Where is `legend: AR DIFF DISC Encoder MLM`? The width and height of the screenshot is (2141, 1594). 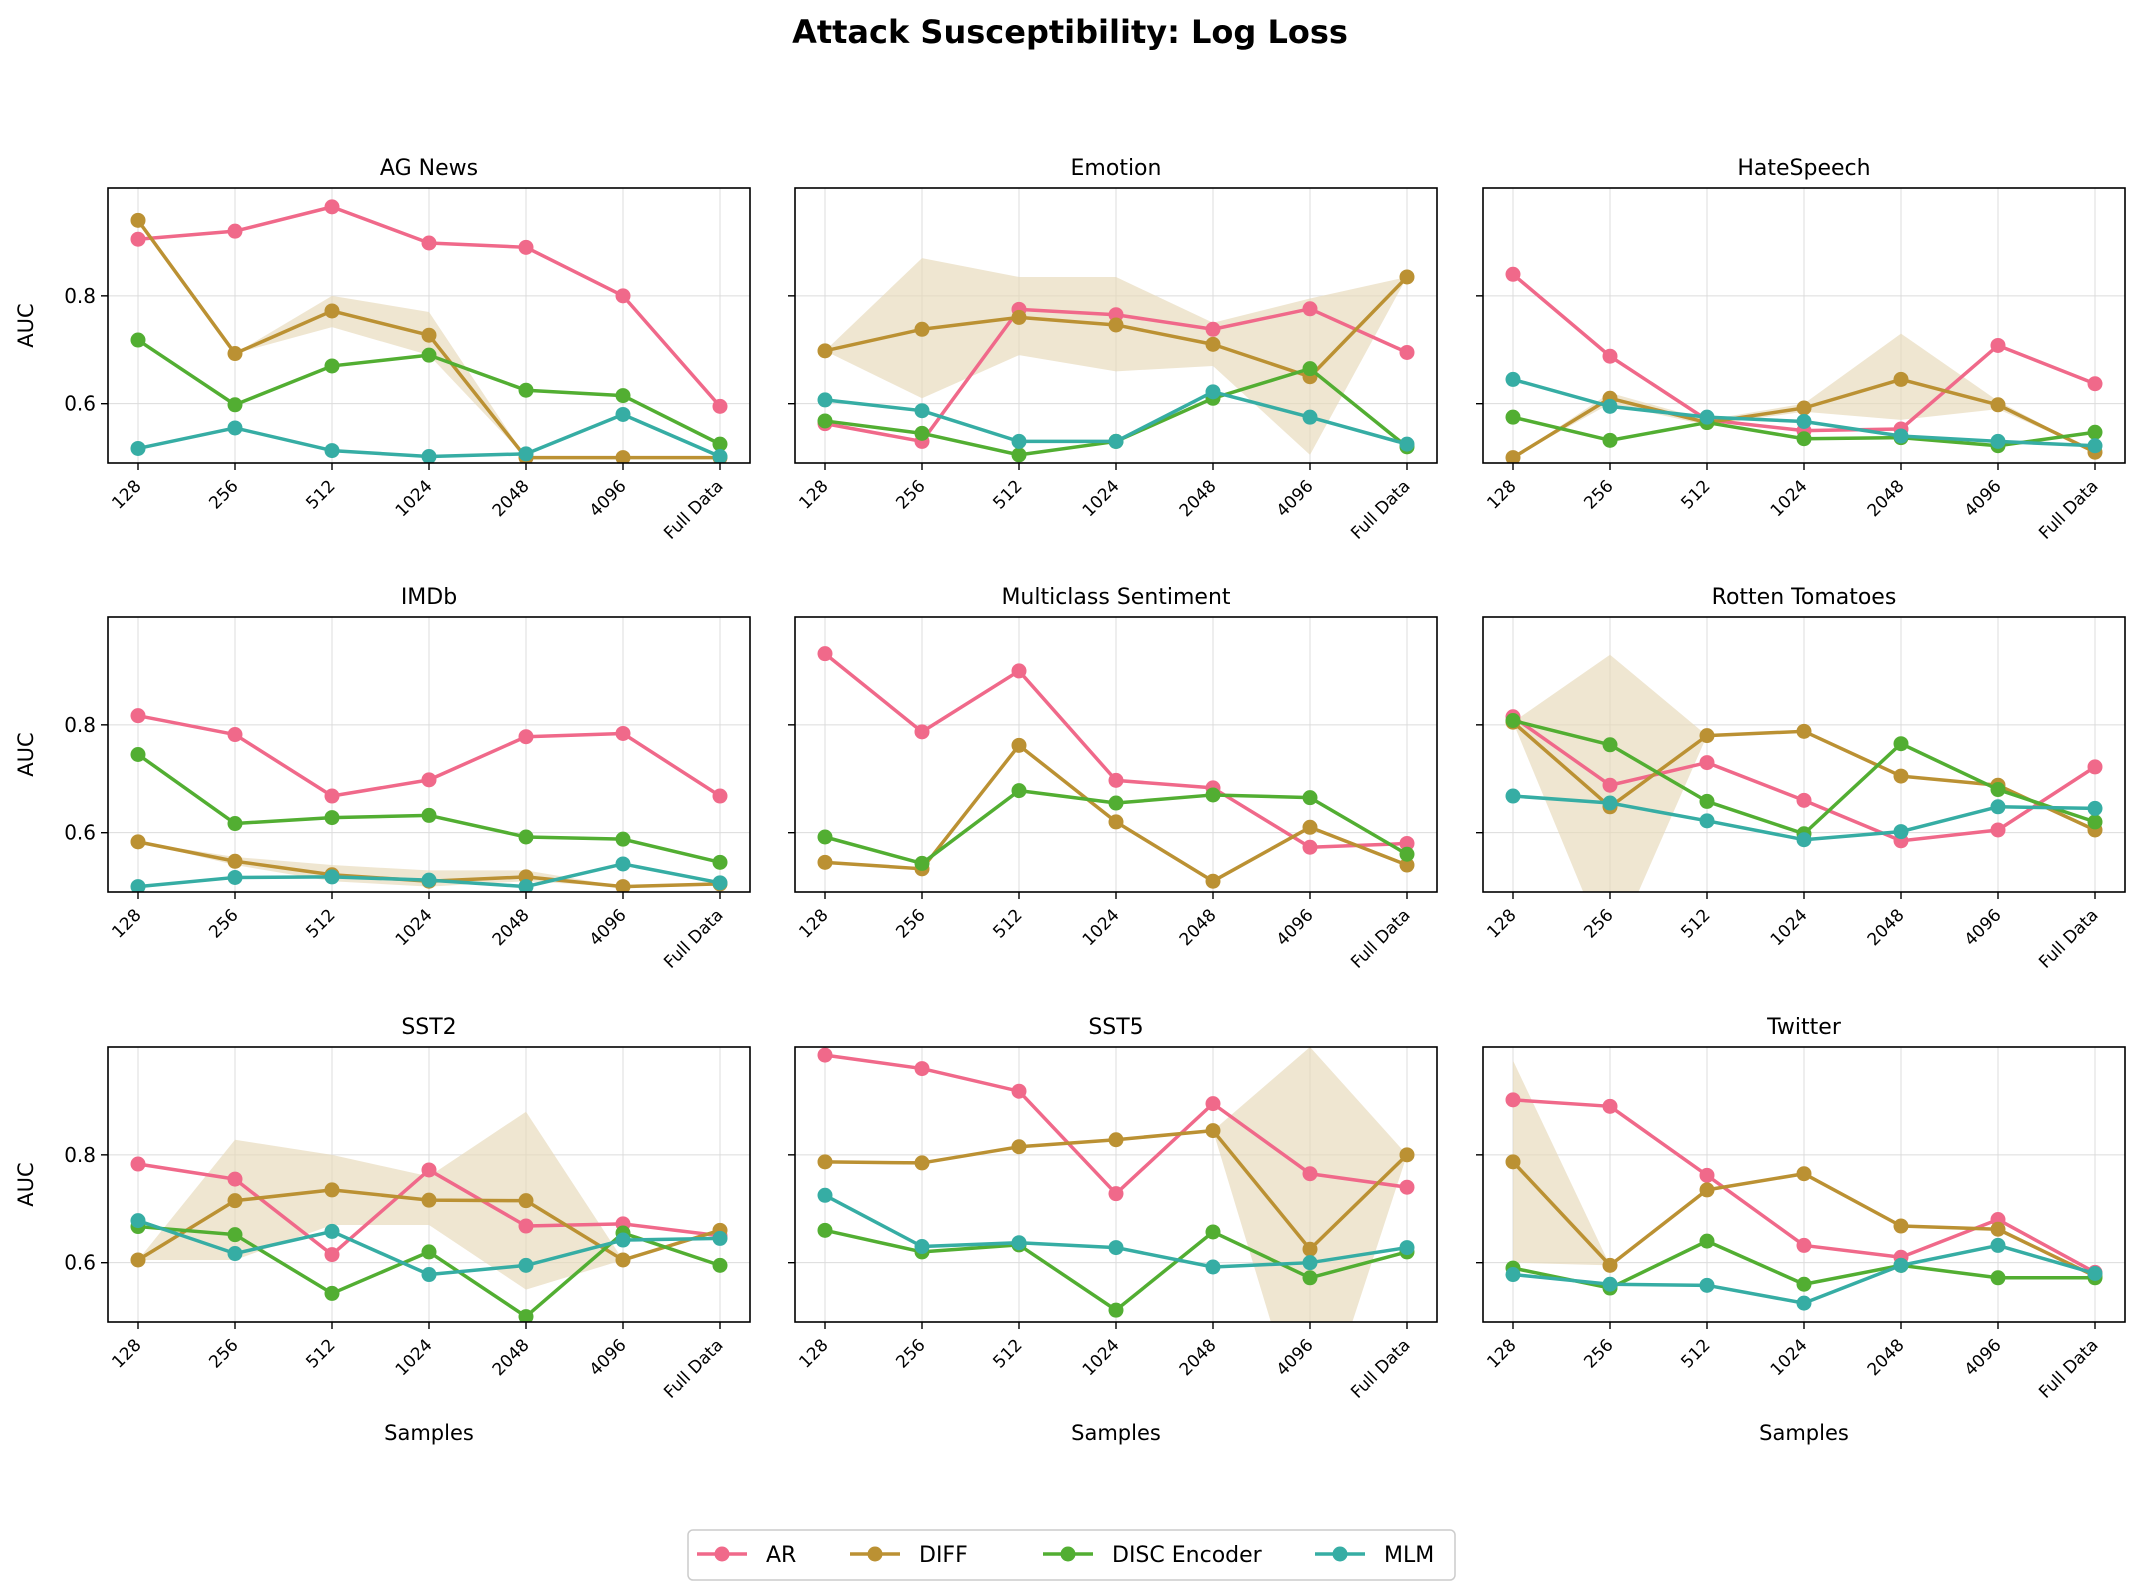 legend: AR DIFF DISC Encoder MLM is located at coordinates (1071, 1555).